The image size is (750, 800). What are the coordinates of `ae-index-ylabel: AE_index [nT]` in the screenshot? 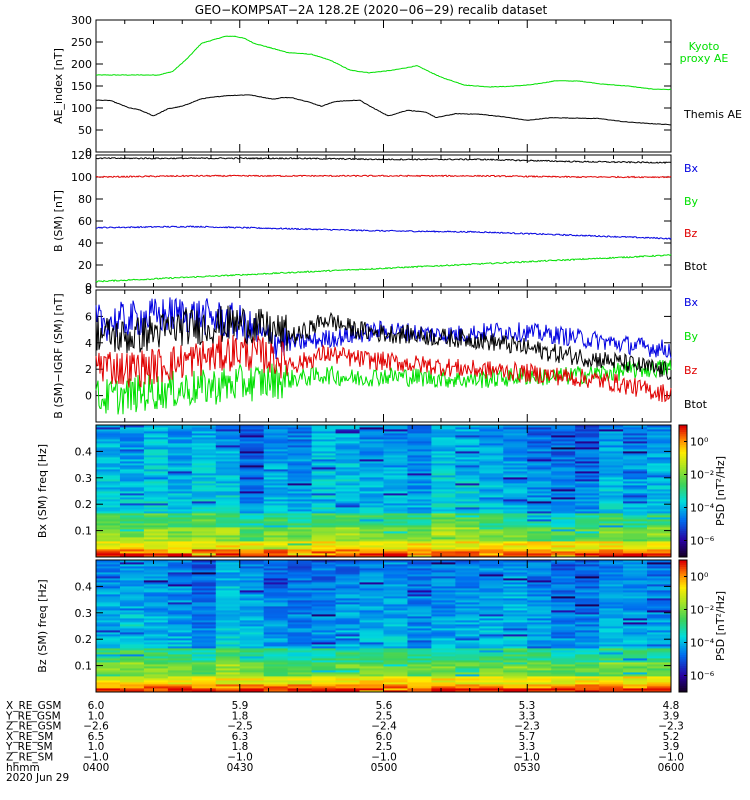 It's located at (58, 86).